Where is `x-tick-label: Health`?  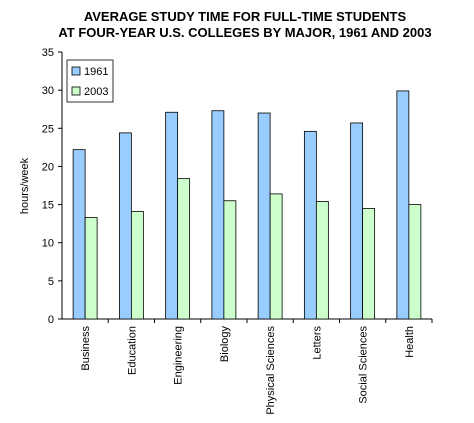 x-tick-label: Health is located at coordinates (410, 342).